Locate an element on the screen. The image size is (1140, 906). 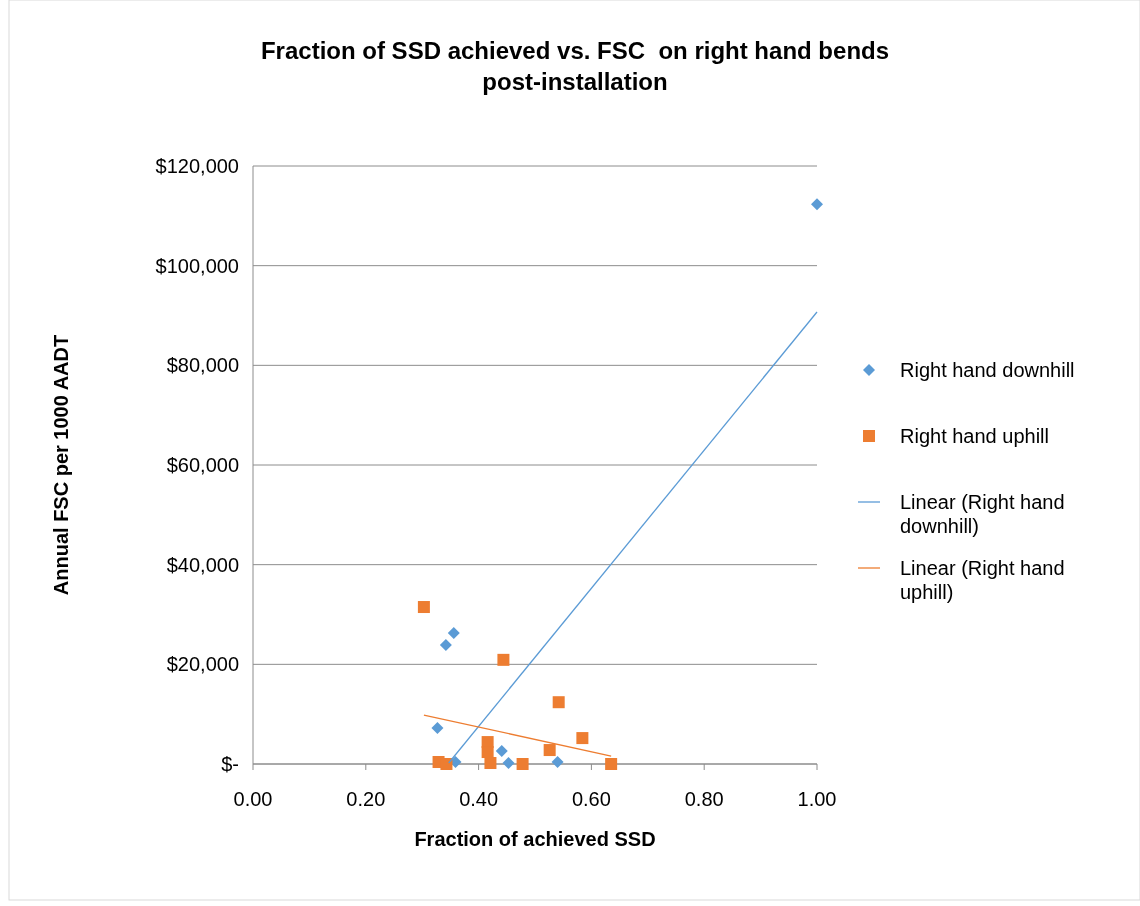
legend-label: Right hand uphill is located at coordinates (974, 436).